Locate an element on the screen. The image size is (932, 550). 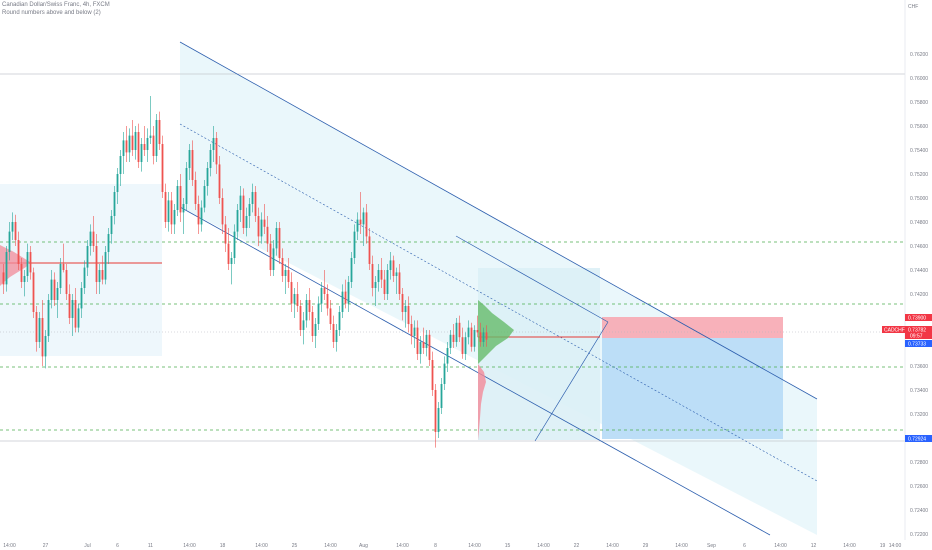
price-tag-current-bg is located at coordinates (893, 329).